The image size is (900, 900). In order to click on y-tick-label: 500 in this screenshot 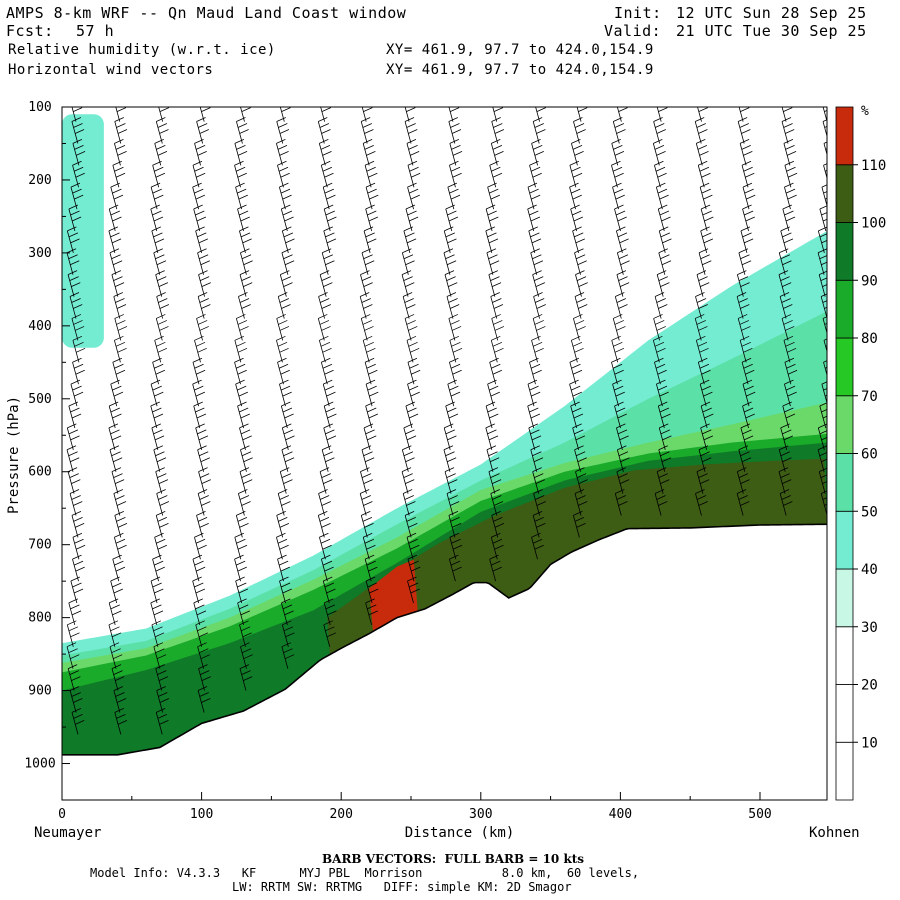, I will do `click(39, 399)`.